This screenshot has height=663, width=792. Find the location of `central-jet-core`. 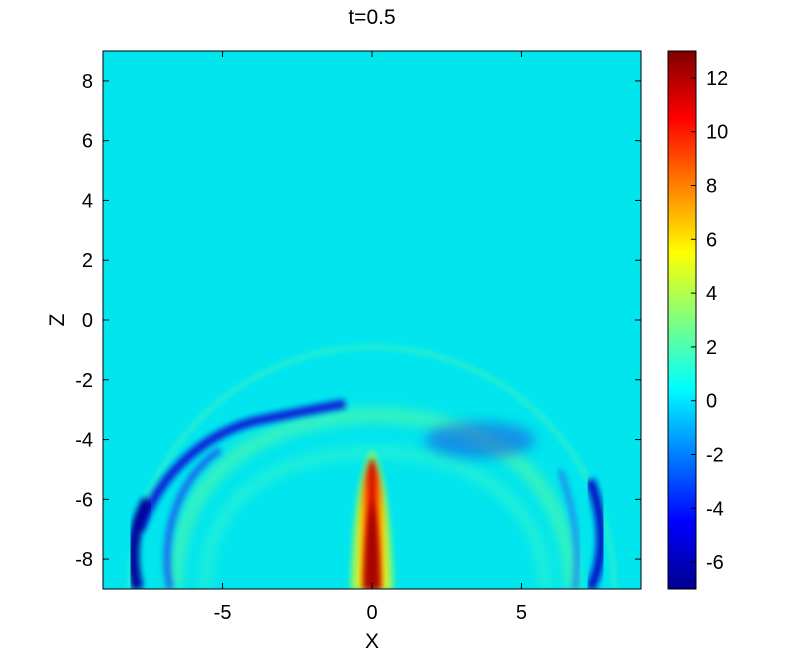

central-jet-core is located at coordinates (372, 544).